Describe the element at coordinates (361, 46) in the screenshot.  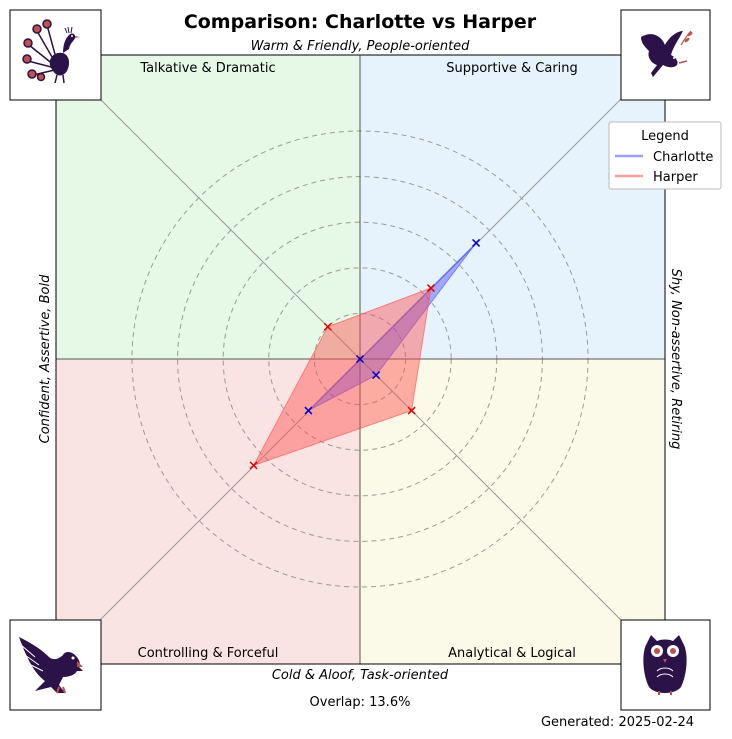
I see `axis-label-top: Warm & Friendly, People-oriented` at that location.